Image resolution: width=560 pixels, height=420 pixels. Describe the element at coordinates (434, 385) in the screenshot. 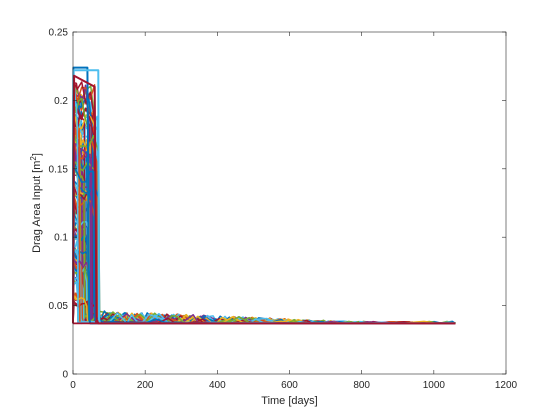

I see `x-tick-label: 1000` at that location.